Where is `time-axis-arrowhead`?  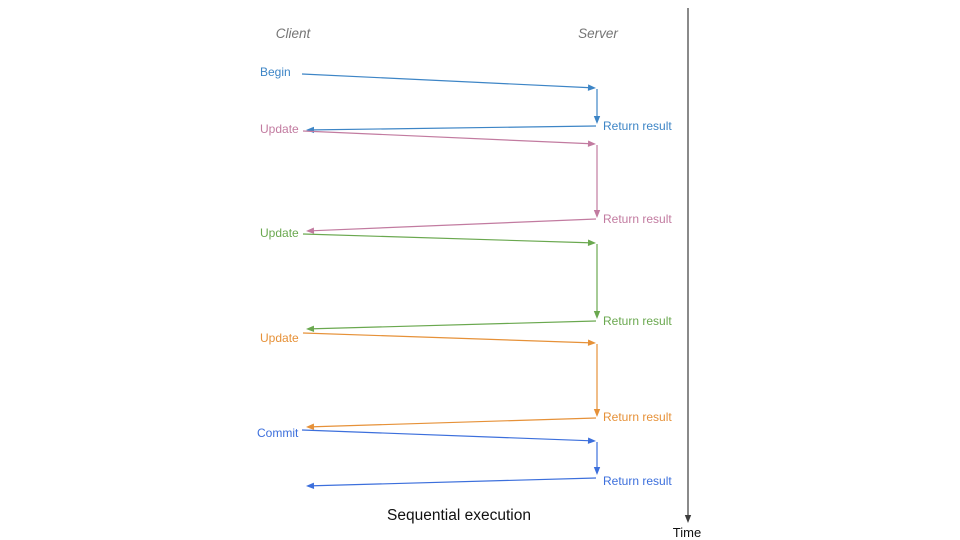
time-axis-arrowhead is located at coordinates (688, 519).